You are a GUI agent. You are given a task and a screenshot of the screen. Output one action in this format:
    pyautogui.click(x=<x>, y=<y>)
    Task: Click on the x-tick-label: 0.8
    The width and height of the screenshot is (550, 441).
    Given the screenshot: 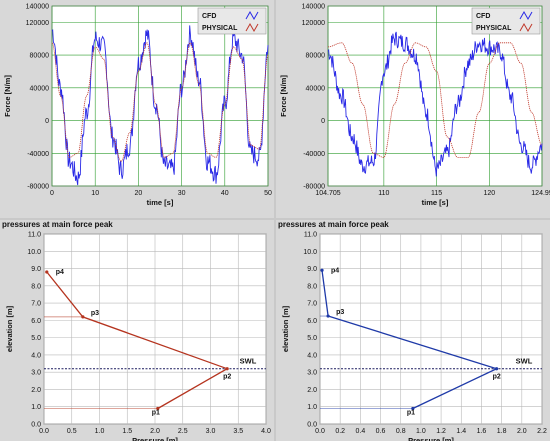 What is the action you would take?
    pyautogui.click(x=401, y=431)
    